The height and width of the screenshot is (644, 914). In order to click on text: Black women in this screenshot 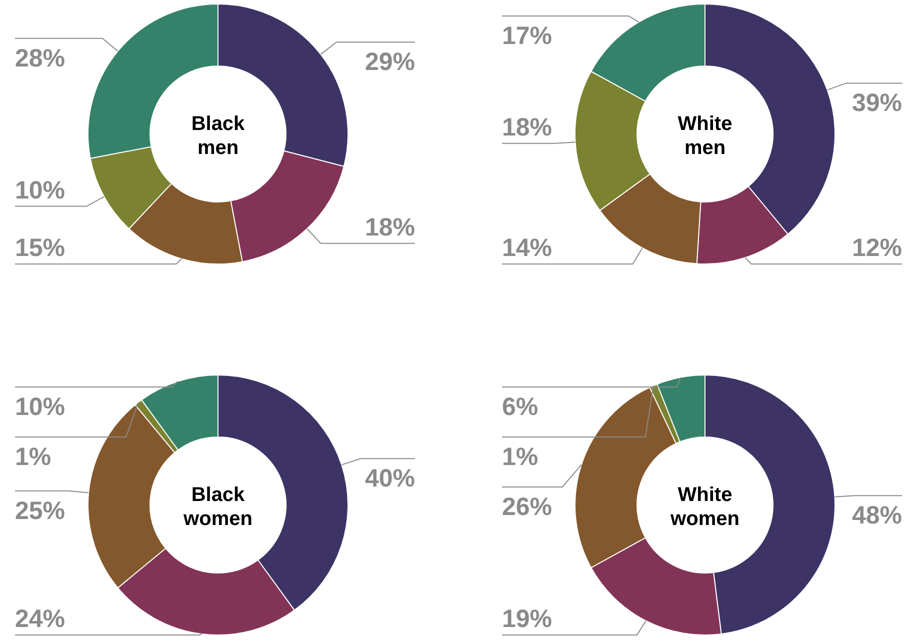, I will do `click(217, 507)`.